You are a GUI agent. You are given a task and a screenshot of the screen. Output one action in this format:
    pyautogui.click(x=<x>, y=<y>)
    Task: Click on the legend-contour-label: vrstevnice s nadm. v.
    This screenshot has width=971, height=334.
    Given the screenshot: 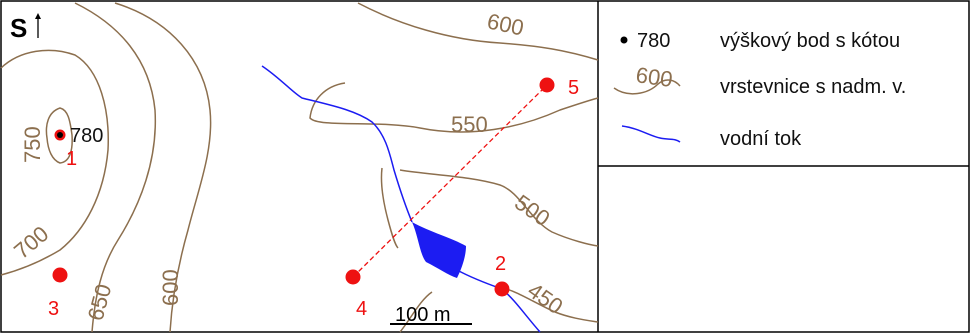 What is the action you would take?
    pyautogui.click(x=813, y=87)
    